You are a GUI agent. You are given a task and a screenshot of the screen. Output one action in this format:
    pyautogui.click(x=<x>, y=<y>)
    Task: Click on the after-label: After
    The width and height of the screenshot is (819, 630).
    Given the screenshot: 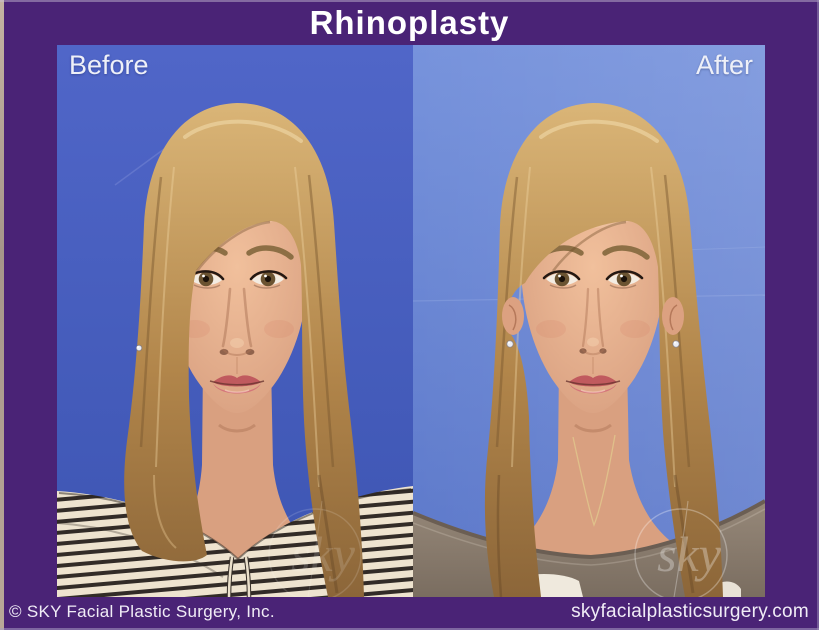 What is the action you would take?
    pyautogui.click(x=724, y=65)
    